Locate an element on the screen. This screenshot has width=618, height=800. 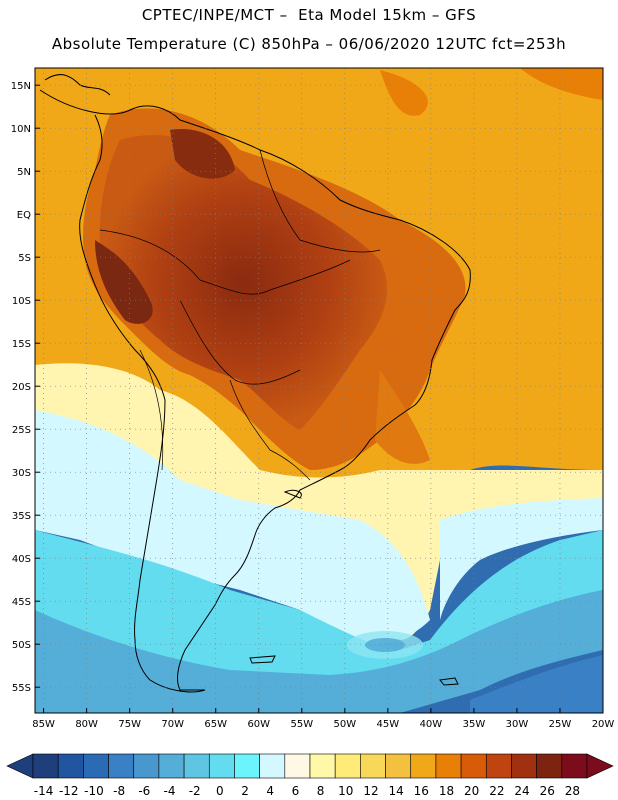
lon-label: 40W is located at coordinates (431, 724).